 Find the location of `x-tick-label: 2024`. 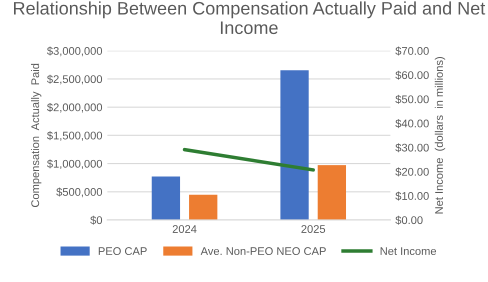

x-tick-label: 2024 is located at coordinates (184, 229).